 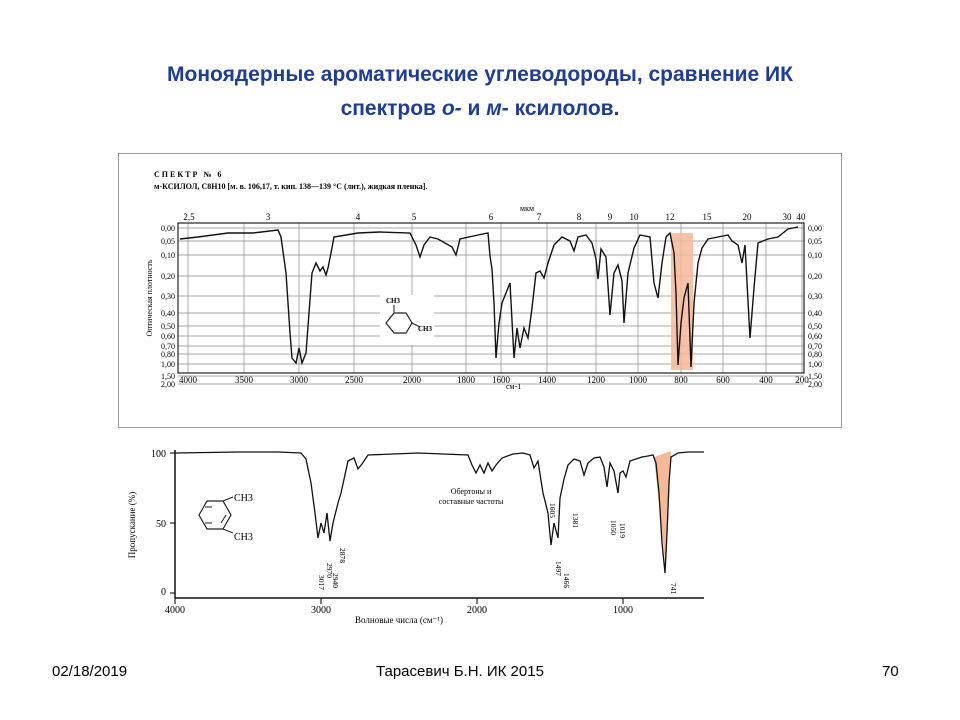 What do you see at coordinates (815, 336) in the screenshot?
I see `right-tick-label: 0,60` at bounding box center [815, 336].